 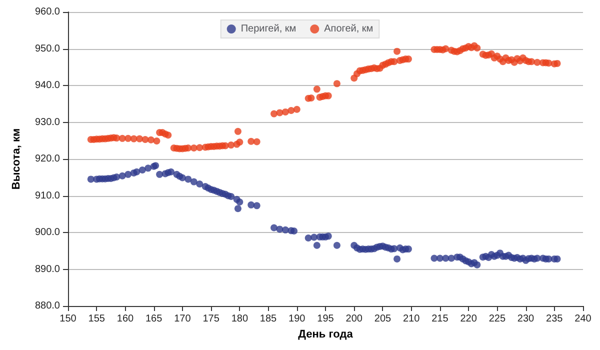 I want to click on y-tick-label: 950.0, so click(x=47, y=48).